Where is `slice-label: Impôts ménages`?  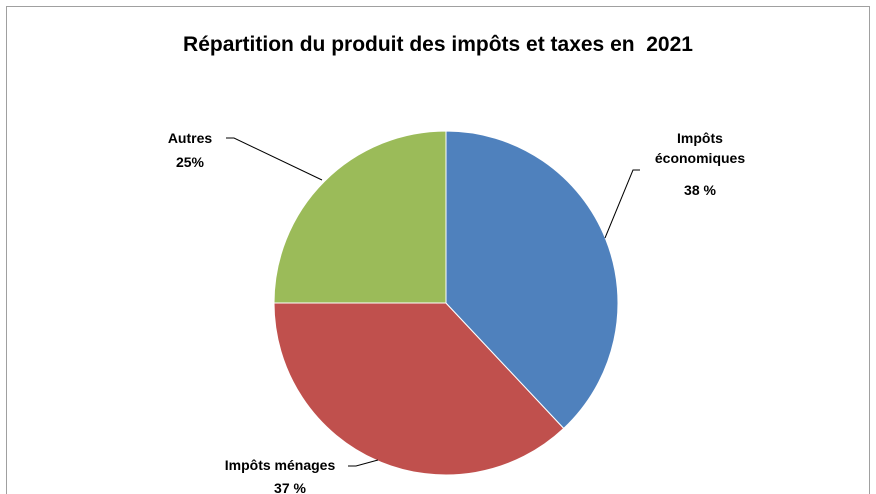 slice-label: Impôts ménages is located at coordinates (280, 465).